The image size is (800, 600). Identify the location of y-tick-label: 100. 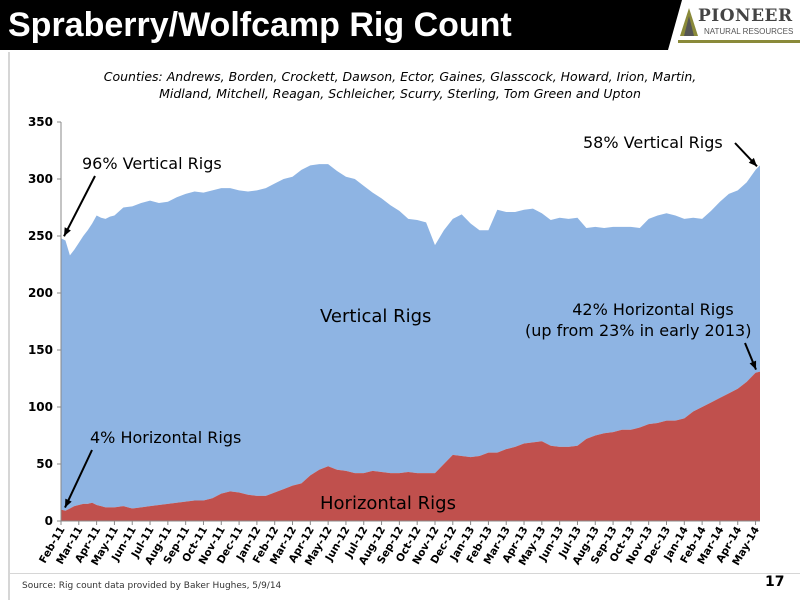
(40, 407).